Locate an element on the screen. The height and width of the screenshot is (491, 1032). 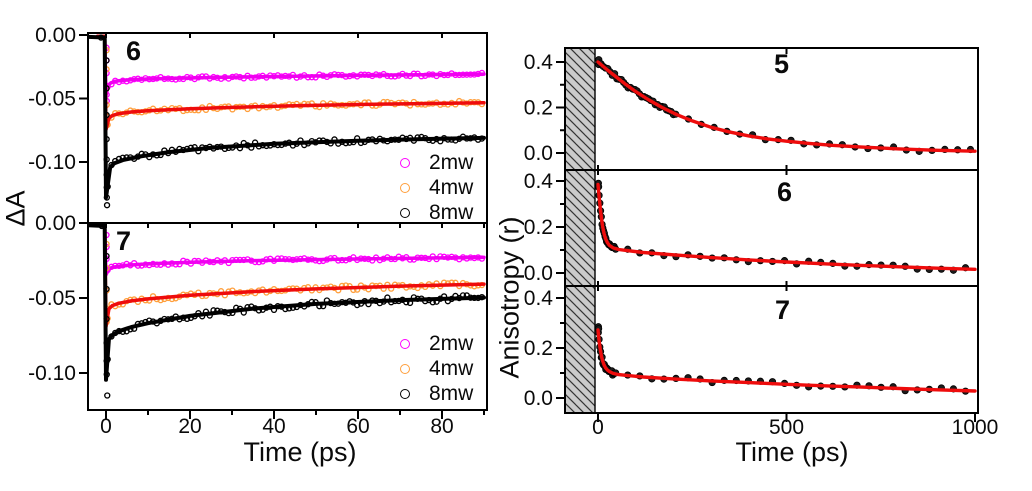
subplot-label-left-bottom: 7 is located at coordinates (124, 241).